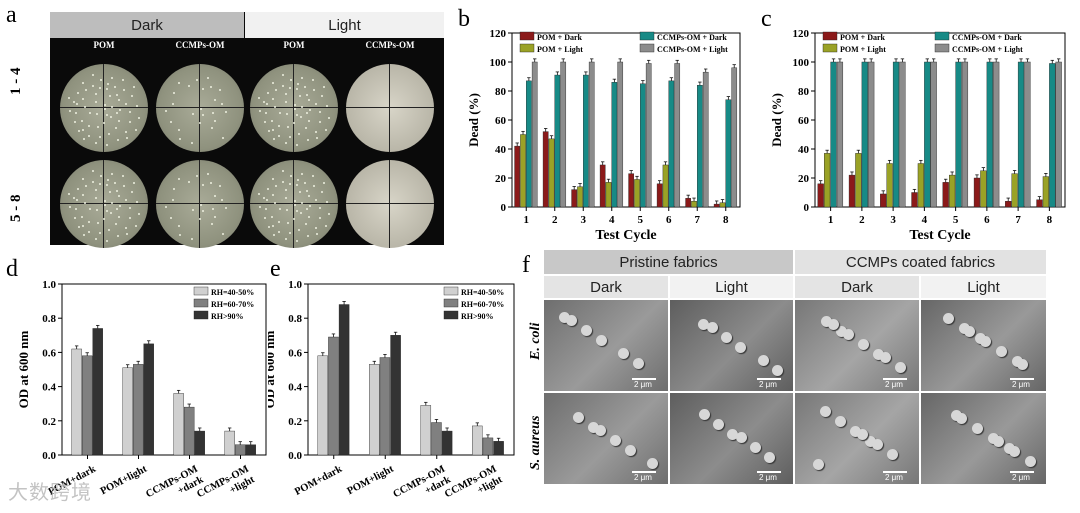  Describe the element at coordinates (893, 220) in the screenshot. I see `x-tick-label: 3` at that location.